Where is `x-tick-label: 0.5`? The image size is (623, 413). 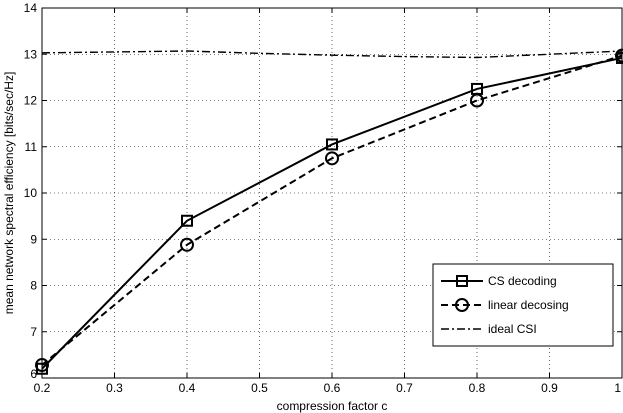
x-tick-label: 0.5 is located at coordinates (259, 388).